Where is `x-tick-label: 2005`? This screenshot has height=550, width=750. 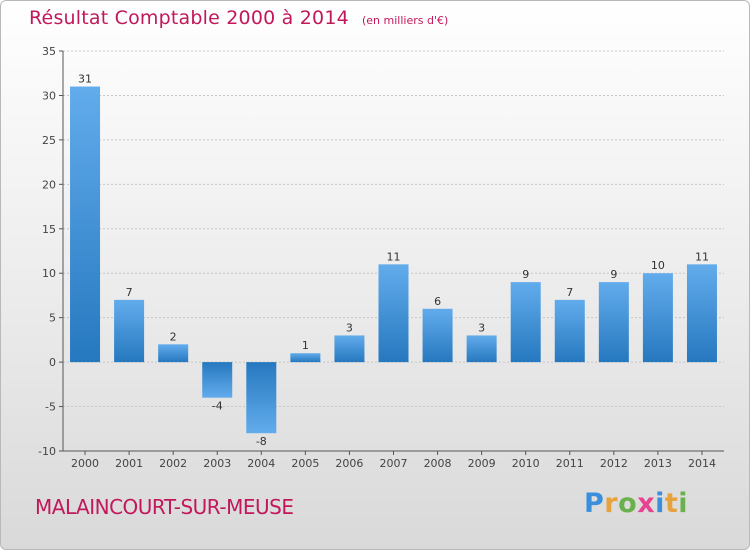
x-tick-label: 2005 is located at coordinates (305, 463).